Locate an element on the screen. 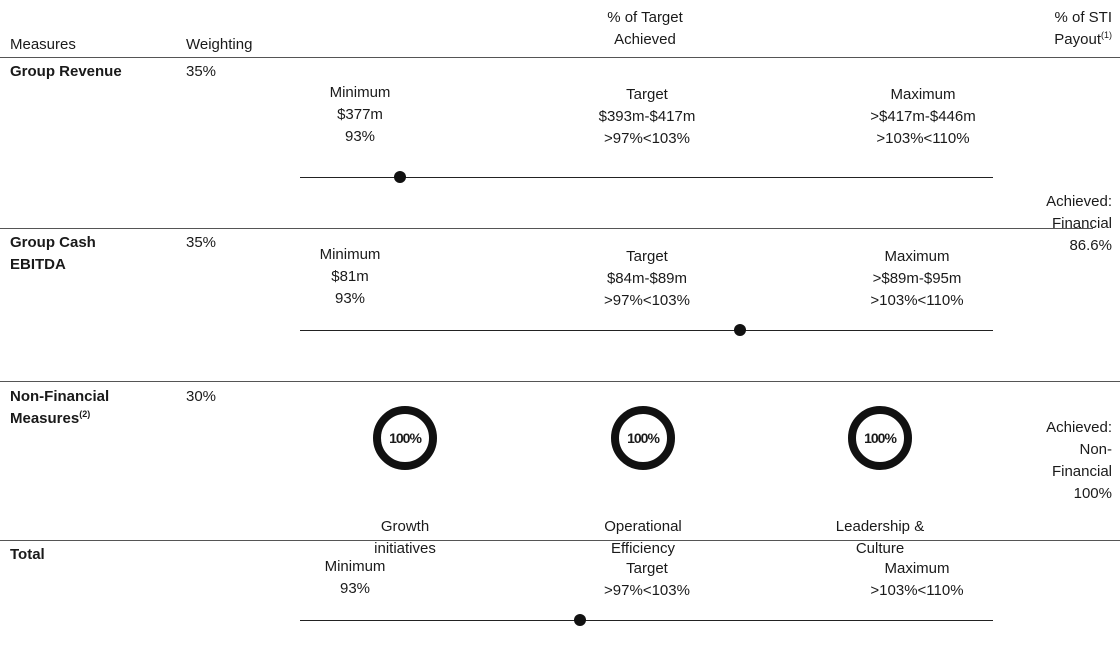 Image resolution: width=1120 pixels, height=669 pixels. range: >$89m-$95m is located at coordinates (917, 278).